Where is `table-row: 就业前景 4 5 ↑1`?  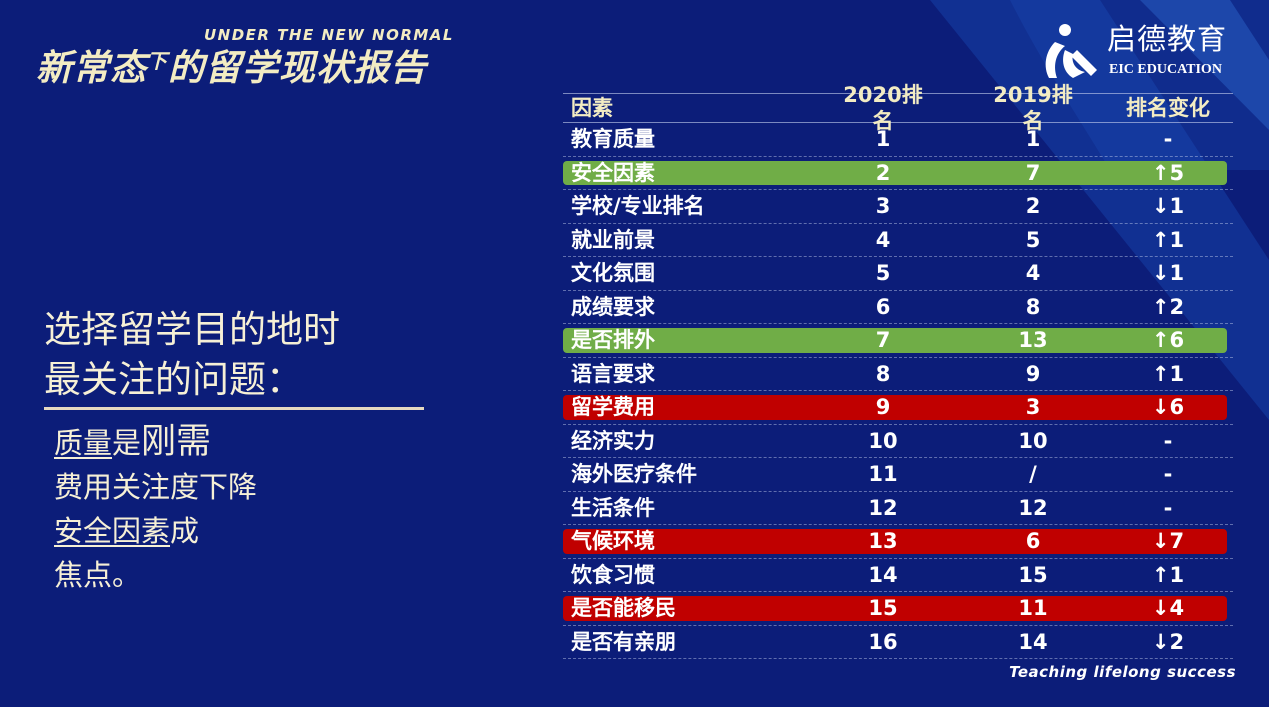
table-row: 就业前景 4 5 ↑1 is located at coordinates (898, 240).